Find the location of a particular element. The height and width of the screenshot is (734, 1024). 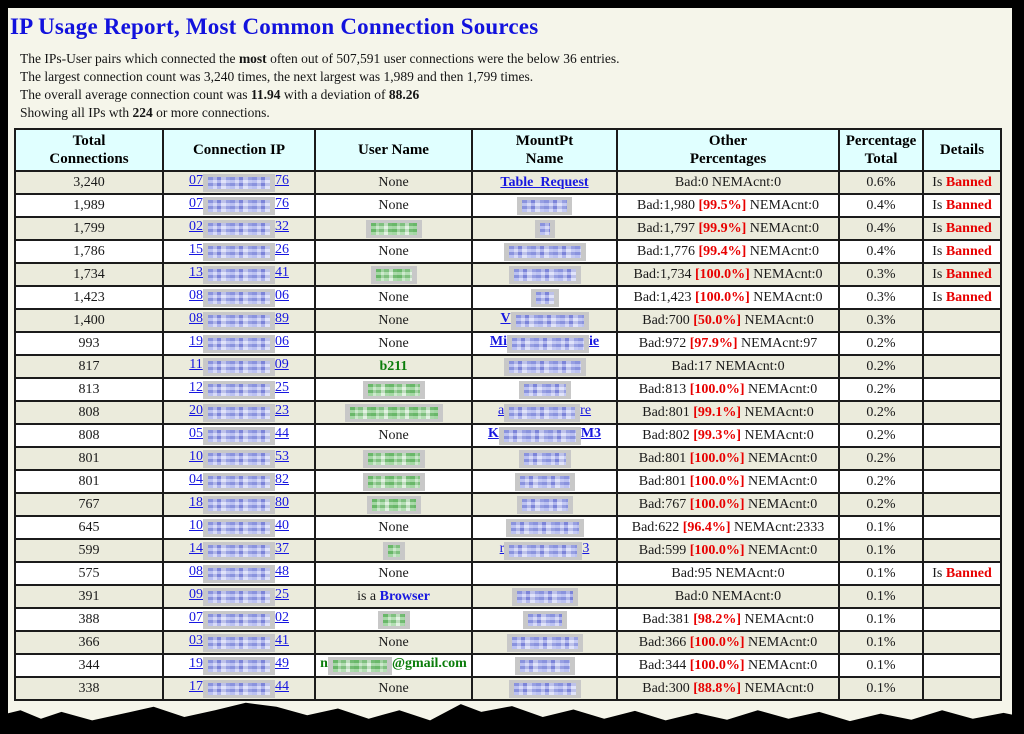

connection-ip-link: 15 26 is located at coordinates (239, 251).